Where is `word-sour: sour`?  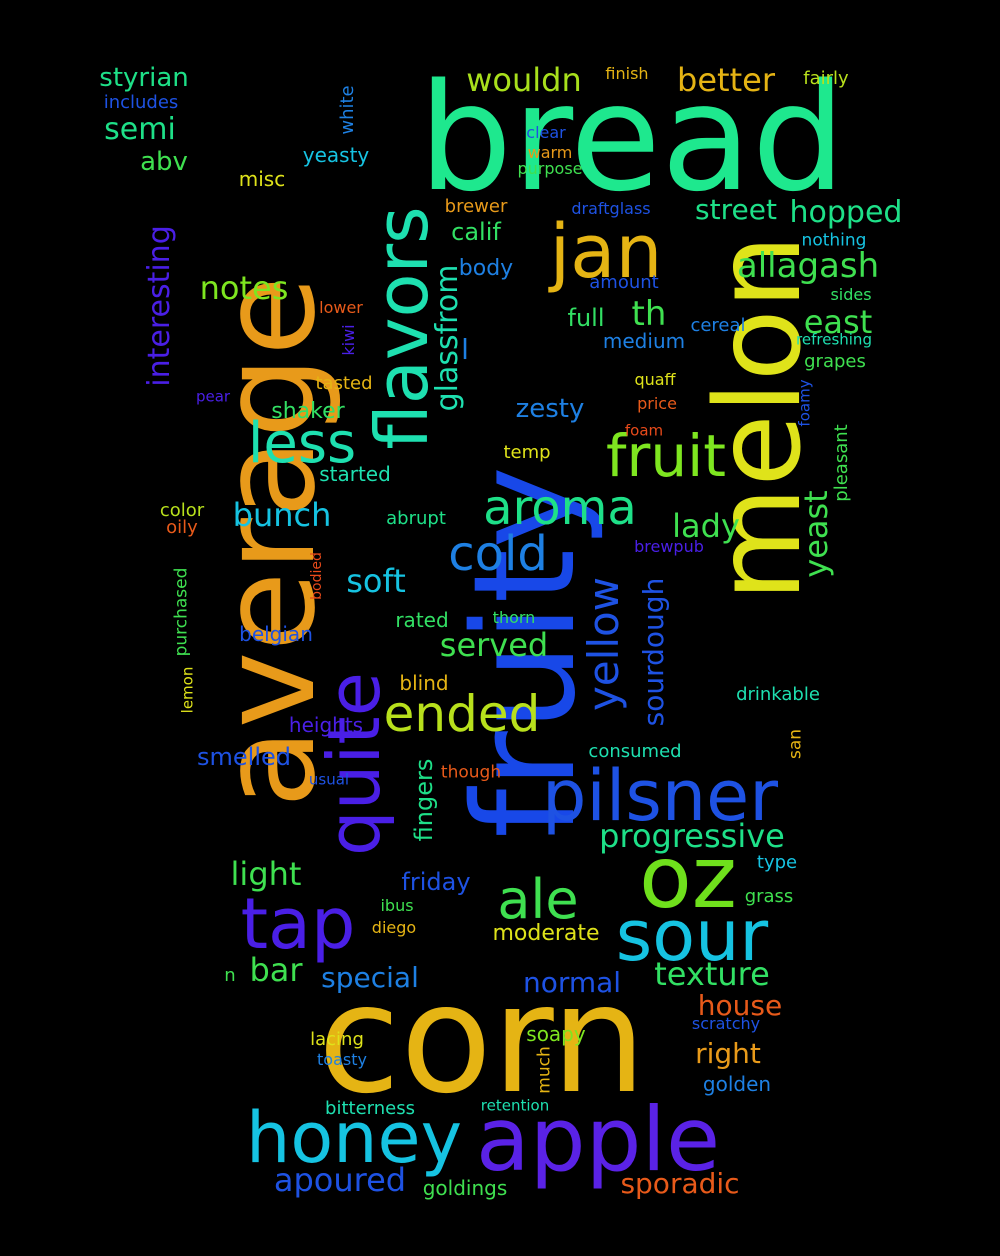 word-sour: sour is located at coordinates (692, 936).